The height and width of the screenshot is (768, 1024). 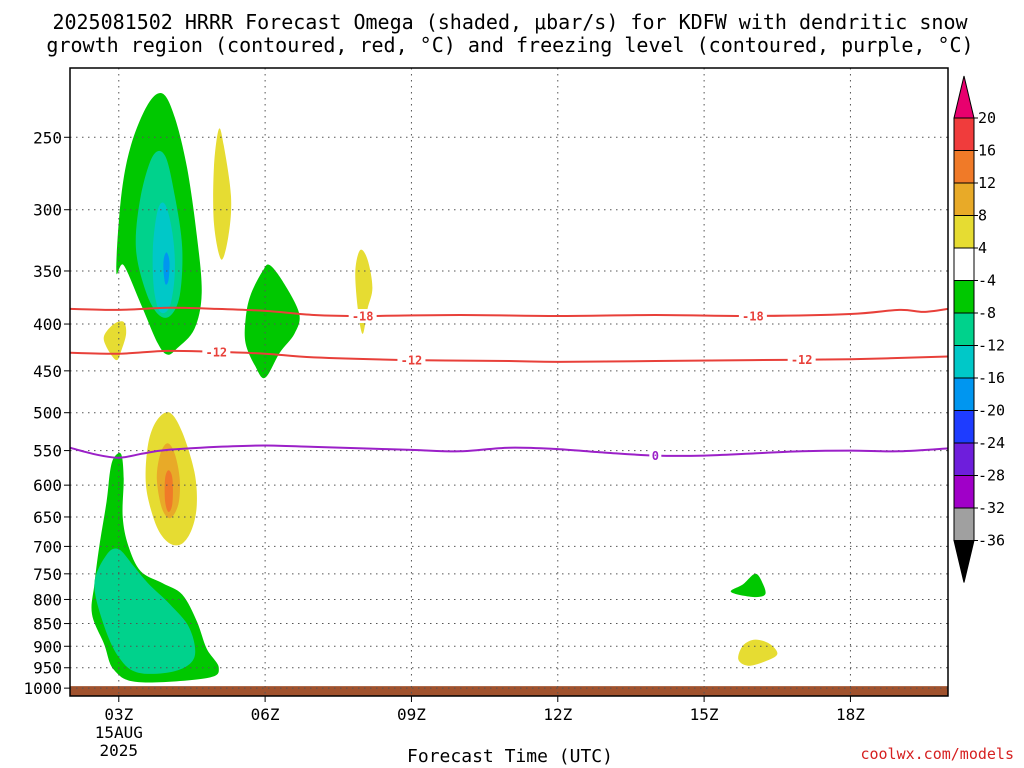 I want to click on y-tick-label-300: 300, so click(x=47, y=210).